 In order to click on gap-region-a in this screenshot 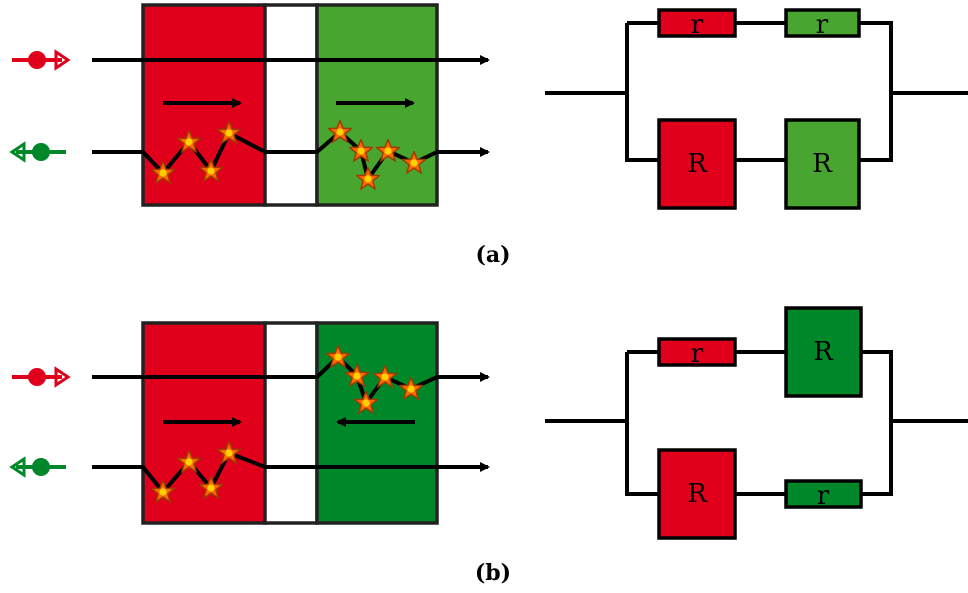, I will do `click(291, 105)`.